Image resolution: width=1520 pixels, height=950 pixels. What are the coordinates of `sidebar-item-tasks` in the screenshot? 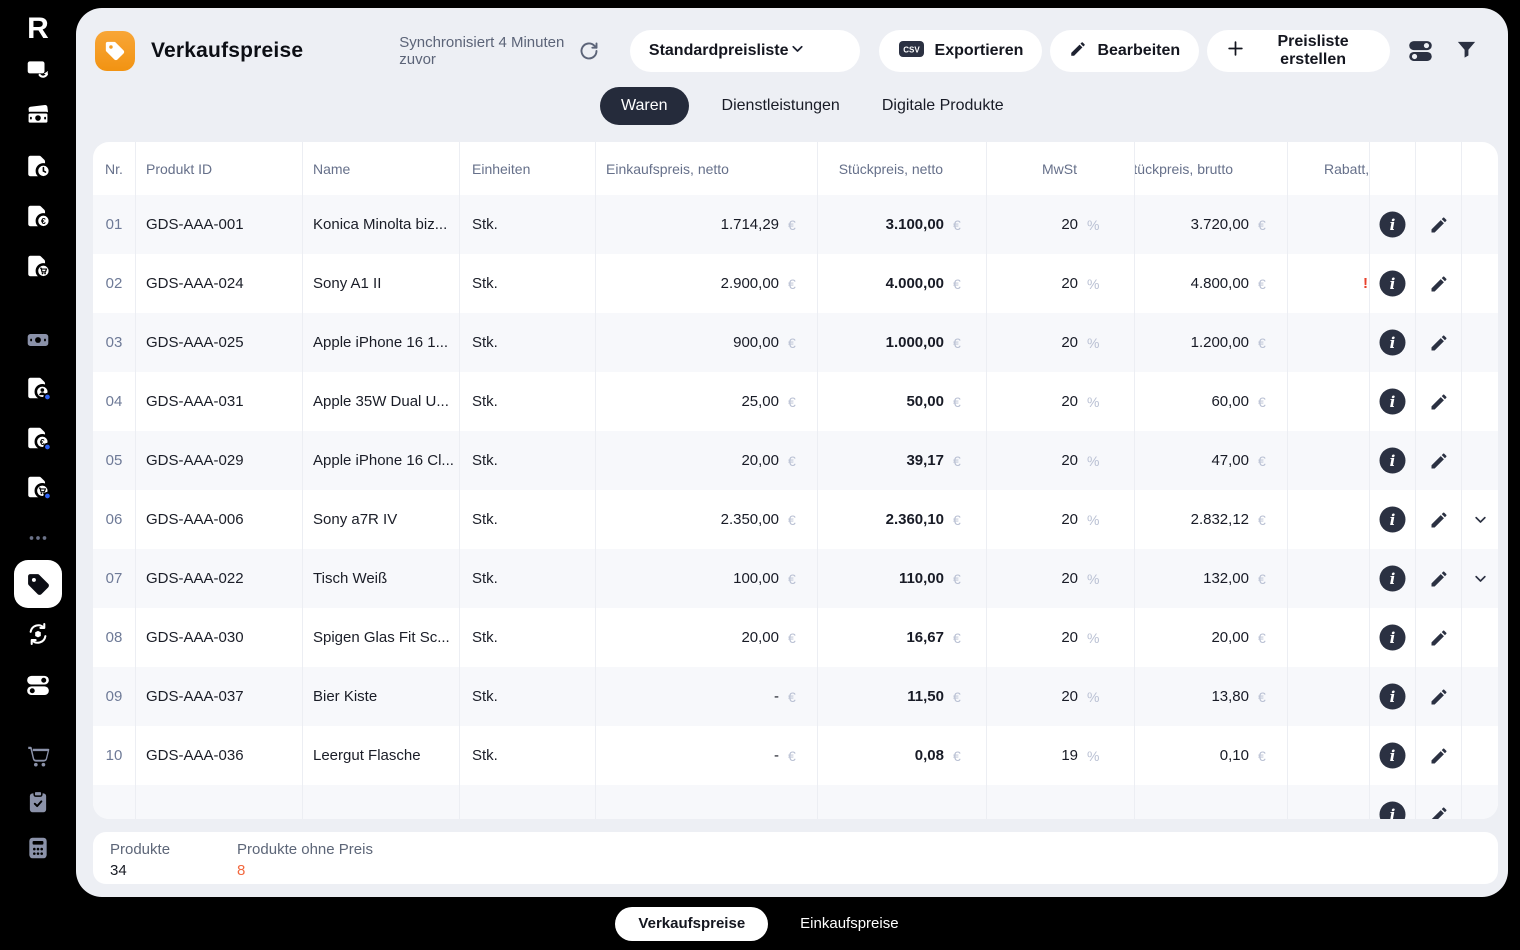 It's located at (38, 804).